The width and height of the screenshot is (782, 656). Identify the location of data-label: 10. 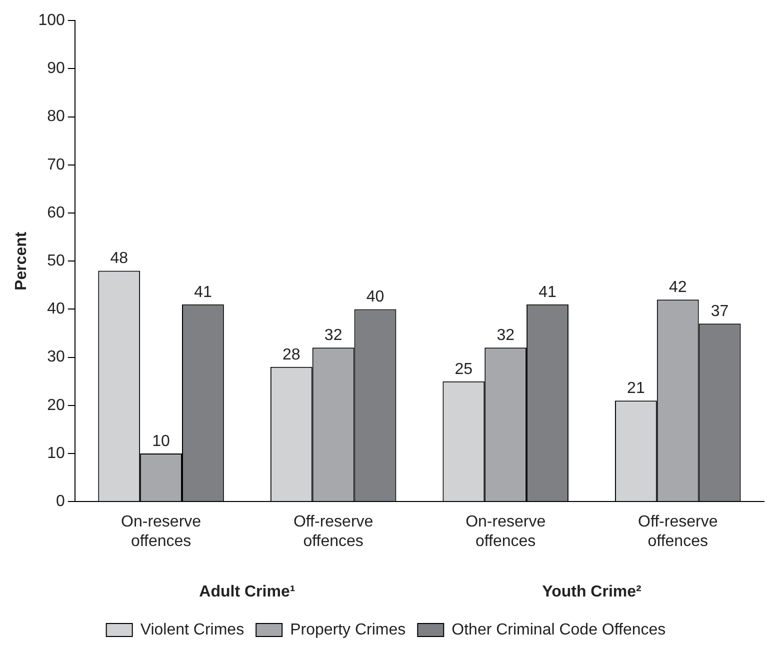
(161, 441).